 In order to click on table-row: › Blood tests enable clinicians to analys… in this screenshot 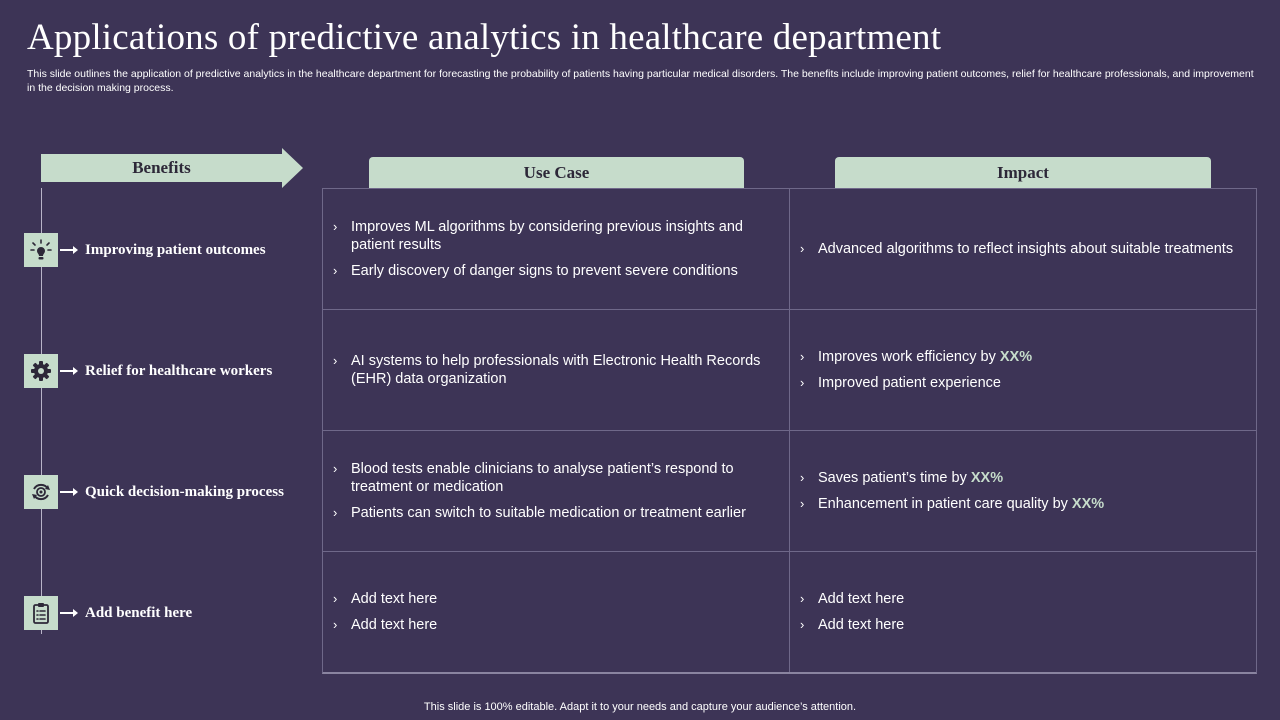, I will do `click(789, 490)`.